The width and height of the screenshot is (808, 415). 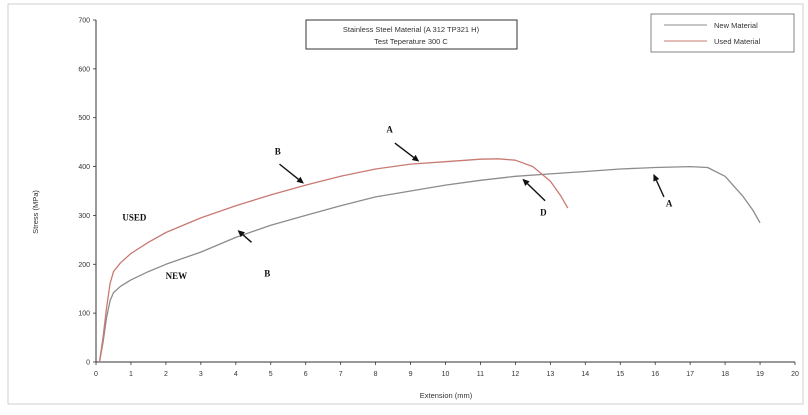 I want to click on x-tick-label: 0, so click(x=96, y=374).